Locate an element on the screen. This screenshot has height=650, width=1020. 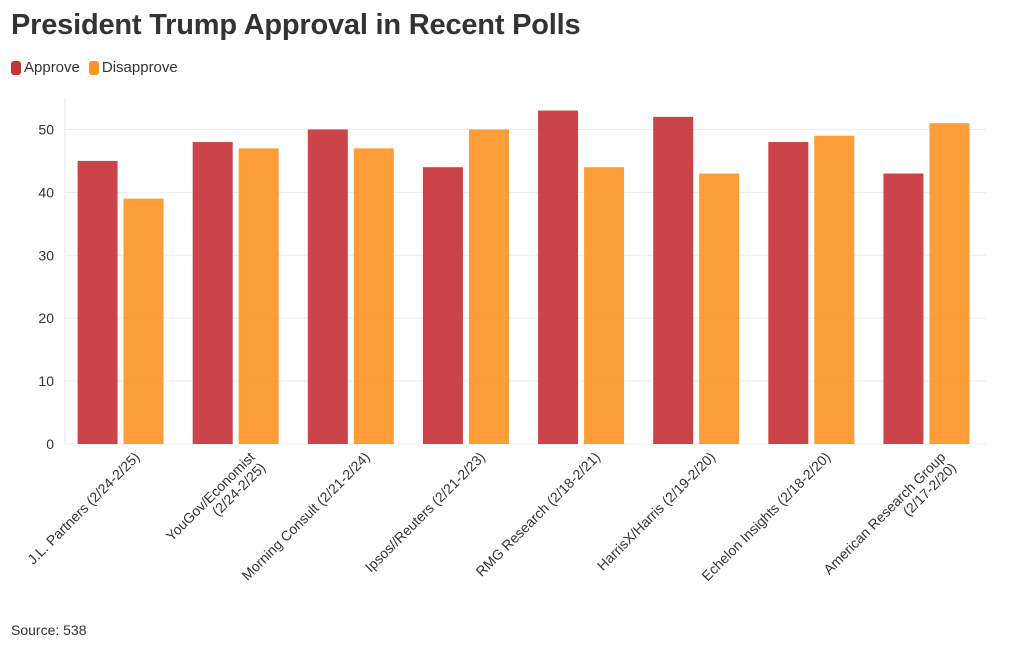
chart-title: President Trump Approval in Recent Polls is located at coordinates (296, 25).